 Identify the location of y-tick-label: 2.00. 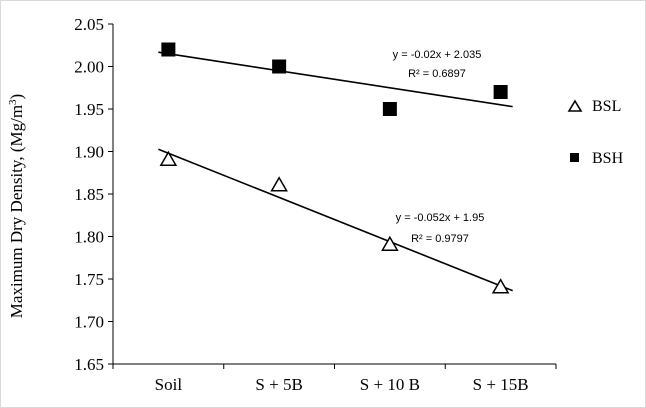
(89, 67).